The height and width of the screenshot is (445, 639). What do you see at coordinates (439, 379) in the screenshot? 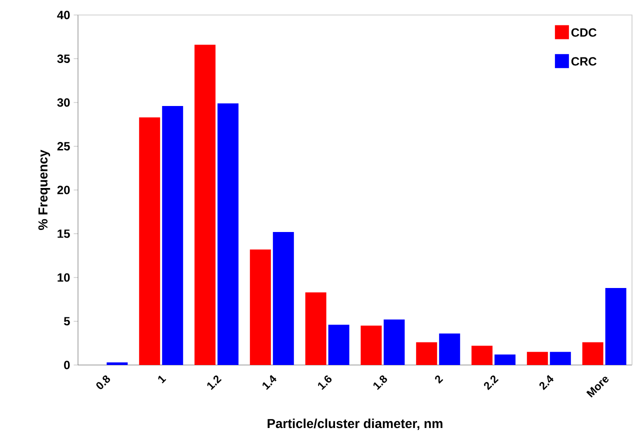
I see `x-tick-label: 2` at bounding box center [439, 379].